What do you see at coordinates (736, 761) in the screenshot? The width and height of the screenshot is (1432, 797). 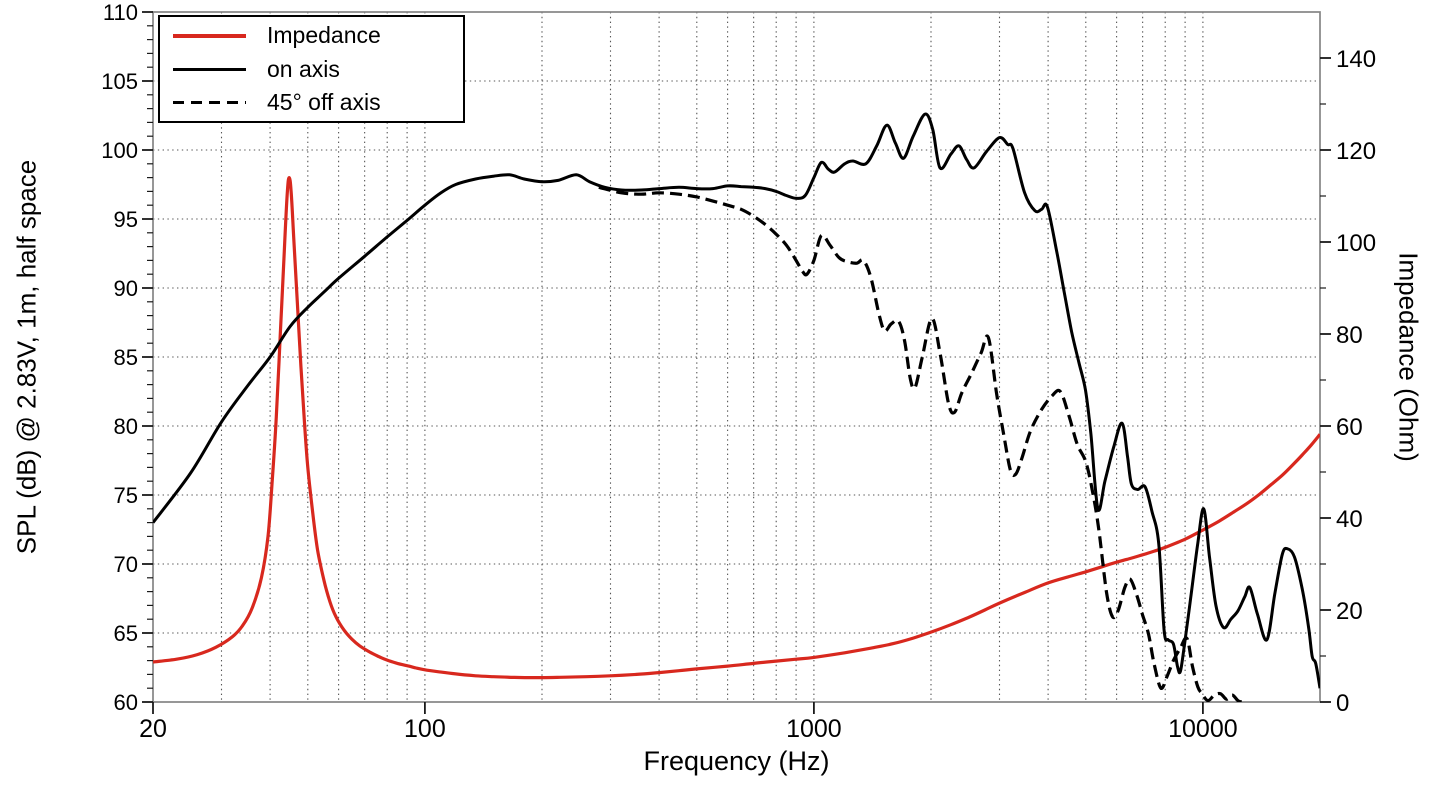 I see `x-axis-title-frequency: Frequency (Hz)` at bounding box center [736, 761].